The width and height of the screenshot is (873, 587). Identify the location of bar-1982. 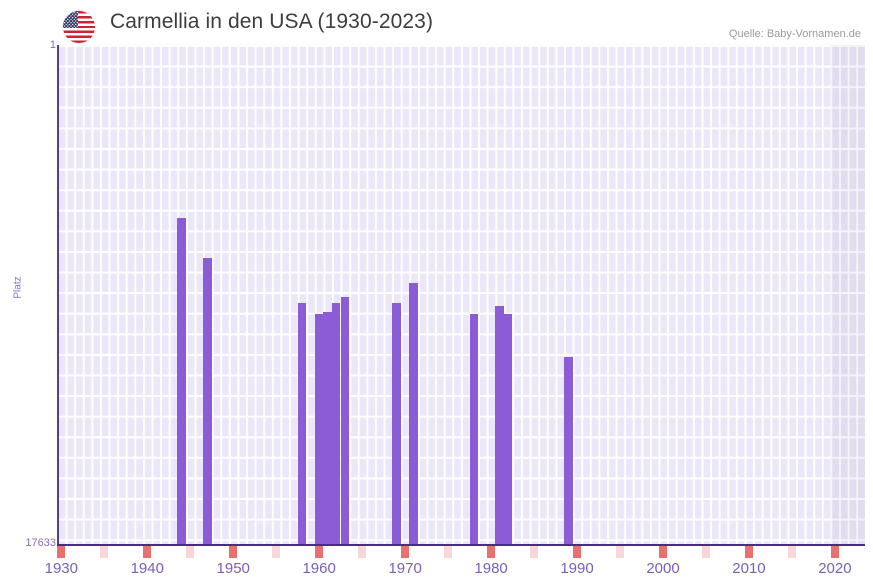
(508, 429).